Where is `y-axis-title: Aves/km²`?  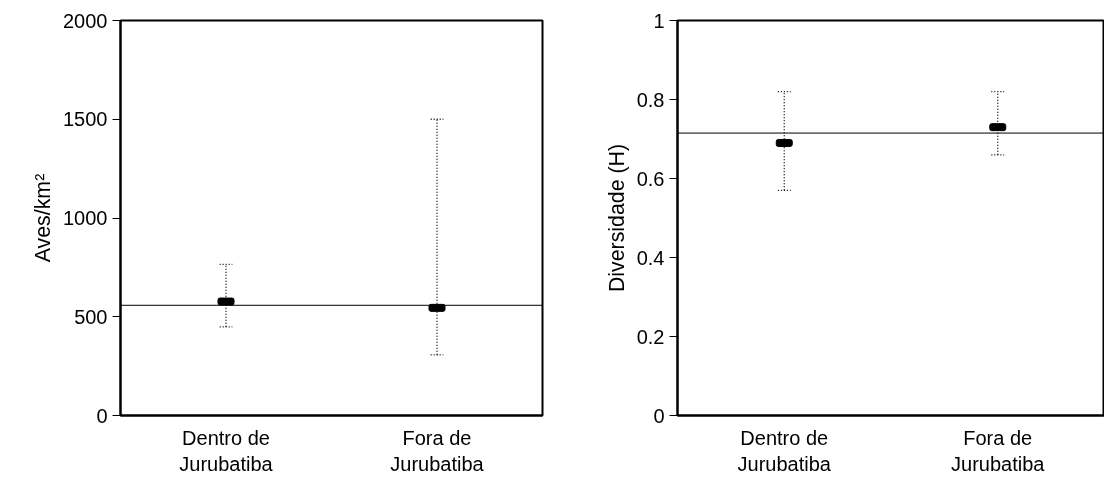 y-axis-title: Aves/km² is located at coordinates (43, 218).